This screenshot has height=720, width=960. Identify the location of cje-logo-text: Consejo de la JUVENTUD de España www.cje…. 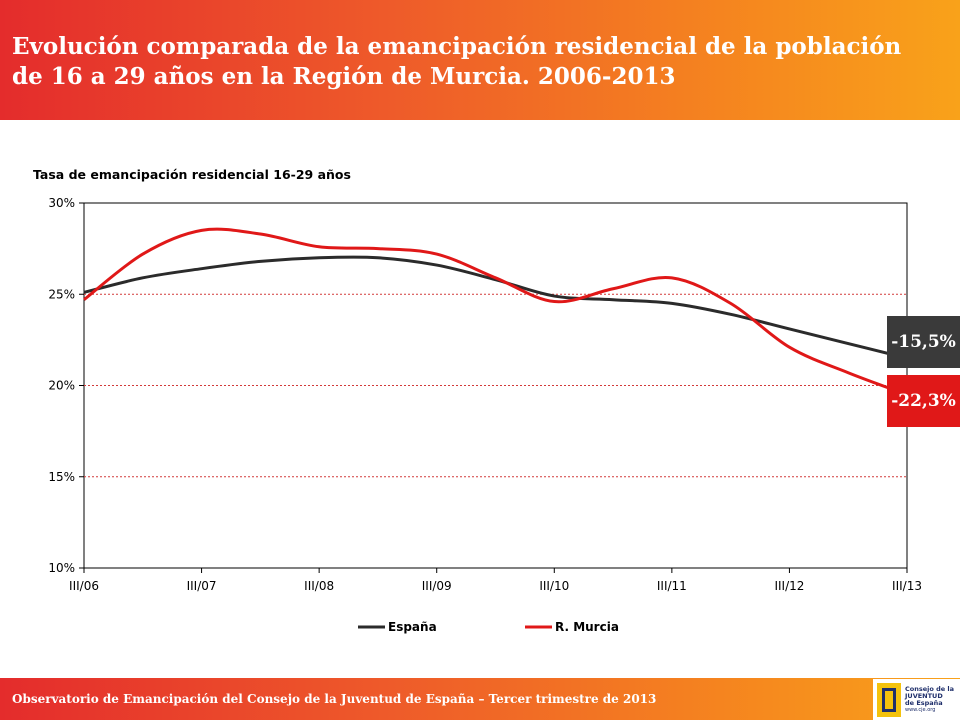
(930, 698).